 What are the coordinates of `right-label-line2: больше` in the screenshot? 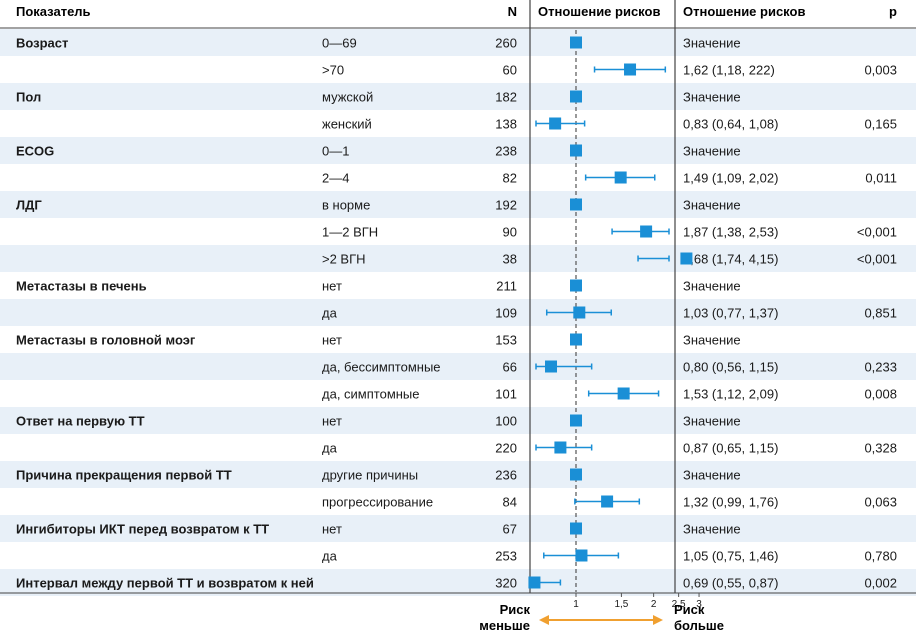 It's located at (699, 625).